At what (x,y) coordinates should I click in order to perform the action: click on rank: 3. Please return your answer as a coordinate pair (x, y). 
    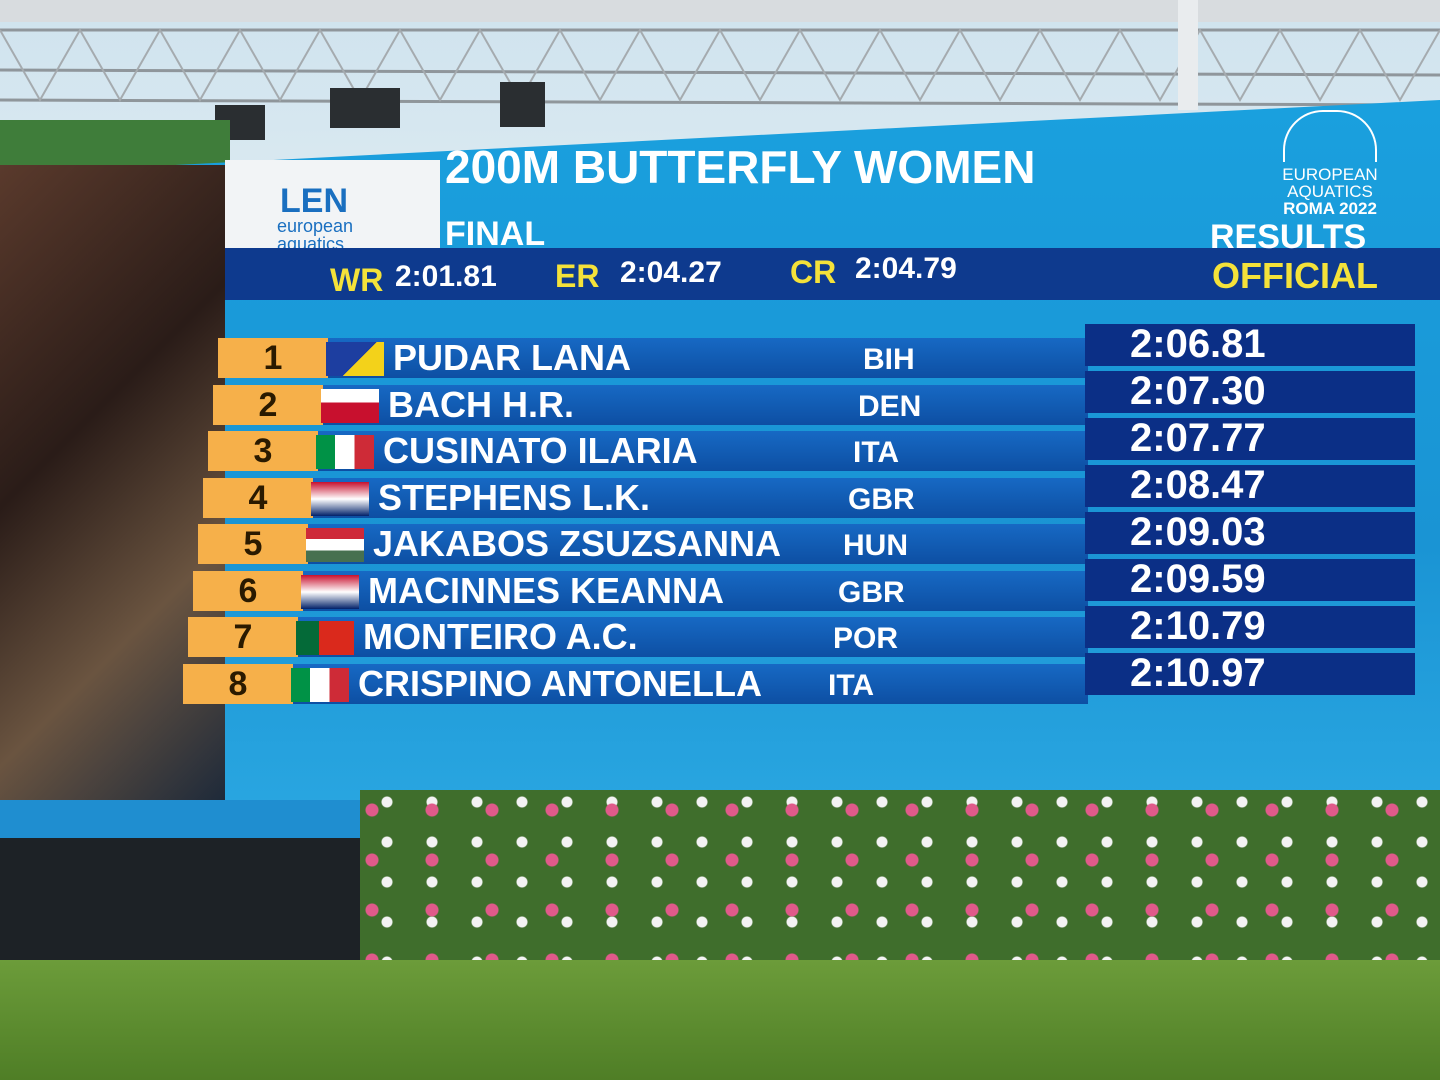
    Looking at the image, I should click on (263, 451).